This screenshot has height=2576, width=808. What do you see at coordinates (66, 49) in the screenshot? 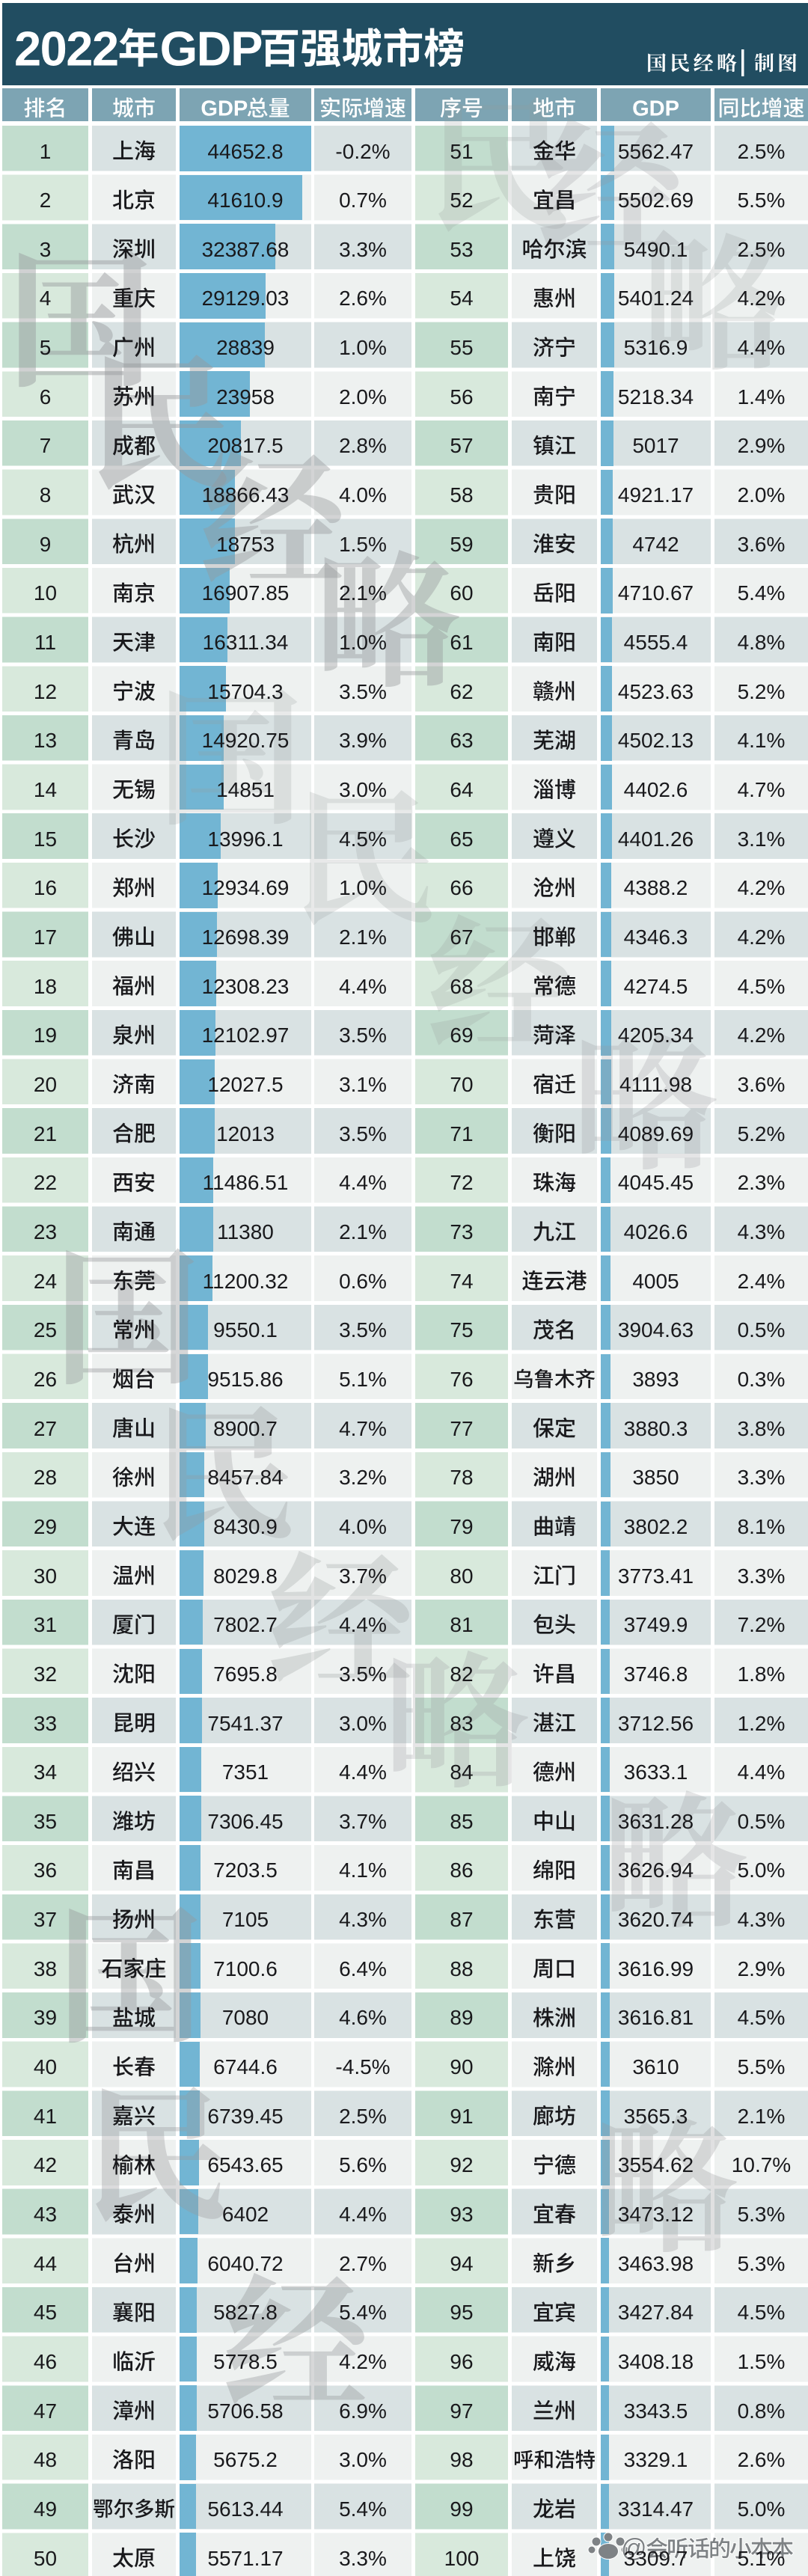
I see `svg-text: 2022` at bounding box center [66, 49].